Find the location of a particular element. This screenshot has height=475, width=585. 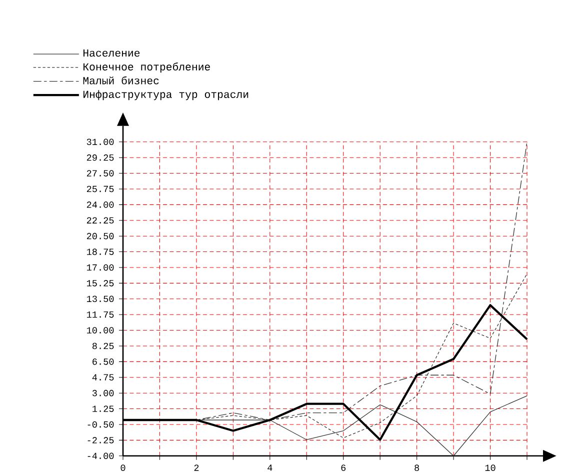

y-tick-label: 3.00 is located at coordinates (103, 393).